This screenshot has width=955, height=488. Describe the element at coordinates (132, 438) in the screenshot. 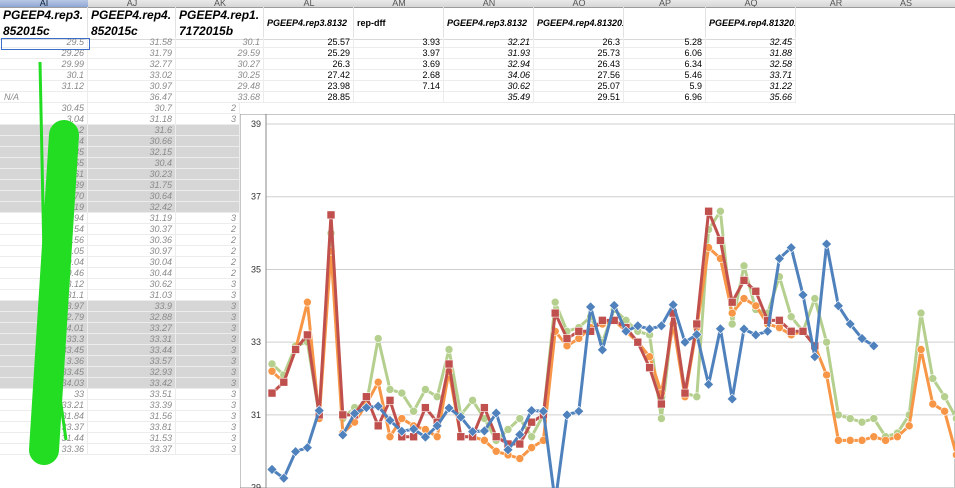

I see `table-cell: 31.53` at that location.